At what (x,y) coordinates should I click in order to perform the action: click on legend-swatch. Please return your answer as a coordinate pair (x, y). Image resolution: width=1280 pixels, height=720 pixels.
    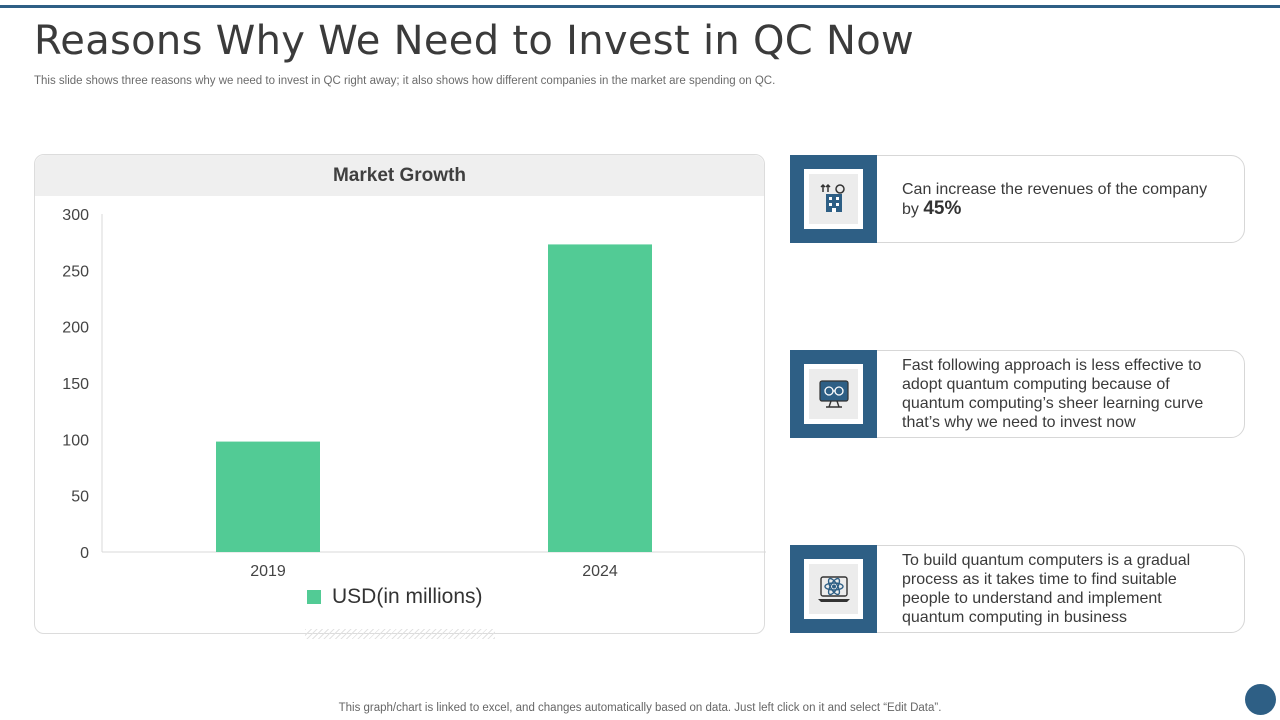
    Looking at the image, I should click on (314, 597).